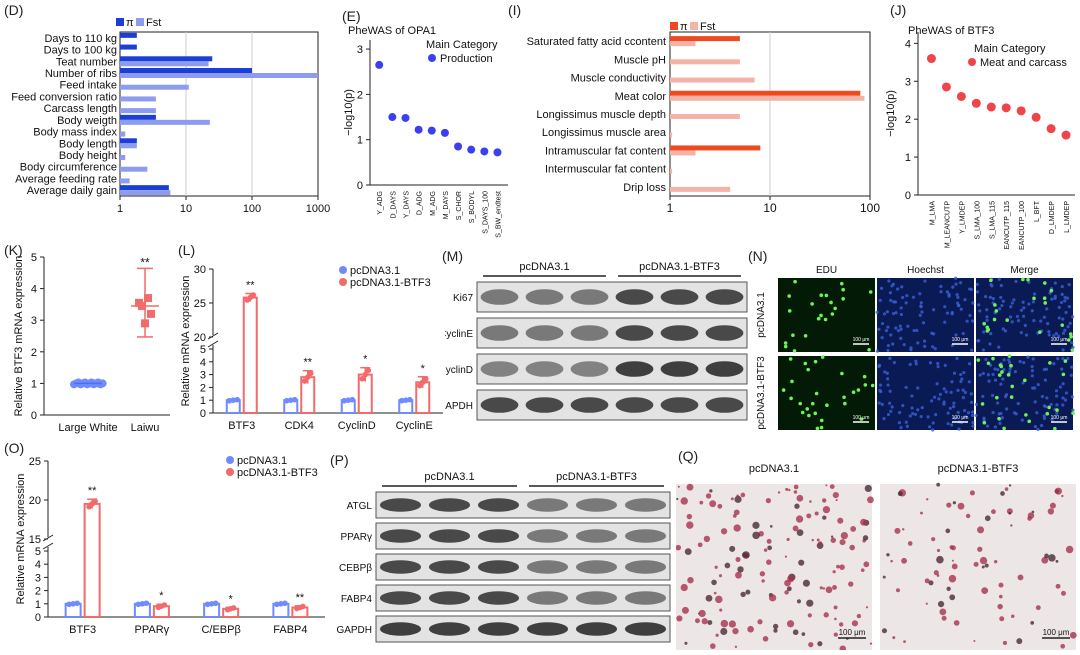  I want to click on chart-e-trait-label: S_CHOR, so click(459, 205).